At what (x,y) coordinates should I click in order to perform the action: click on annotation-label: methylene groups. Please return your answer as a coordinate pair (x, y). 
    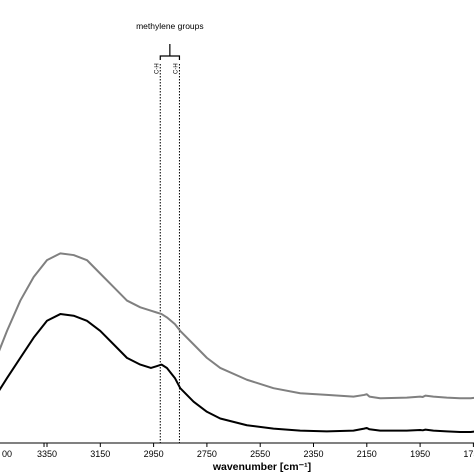
    Looking at the image, I should click on (170, 26).